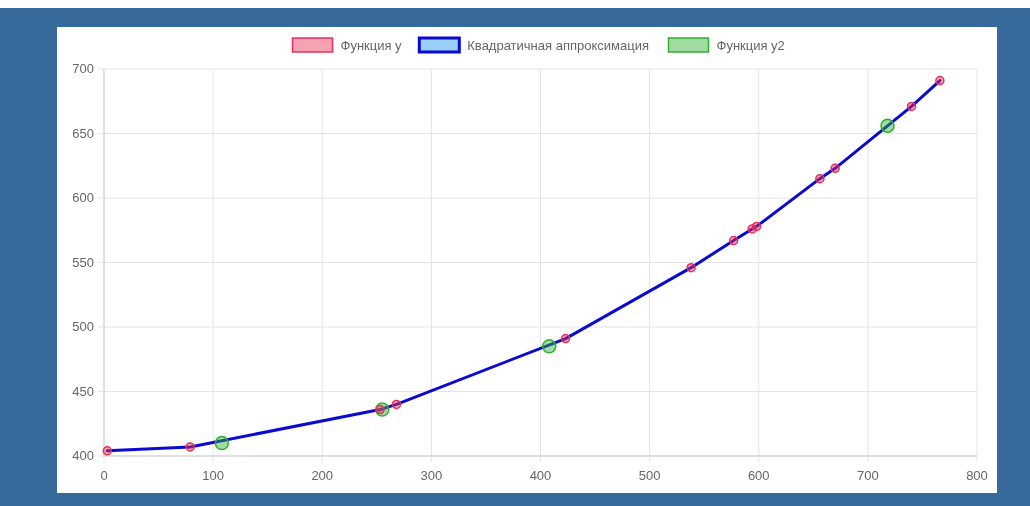 This screenshot has width=1030, height=506. Describe the element at coordinates (371, 45) in the screenshot. I see `legend-label: Функция y` at that location.